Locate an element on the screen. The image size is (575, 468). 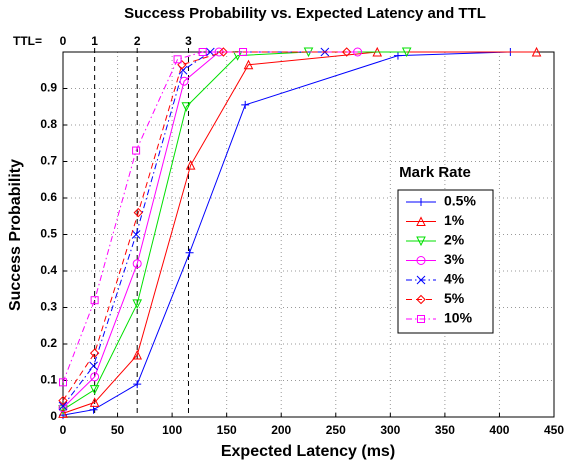
ttl-label: 1 is located at coordinates (94, 41).